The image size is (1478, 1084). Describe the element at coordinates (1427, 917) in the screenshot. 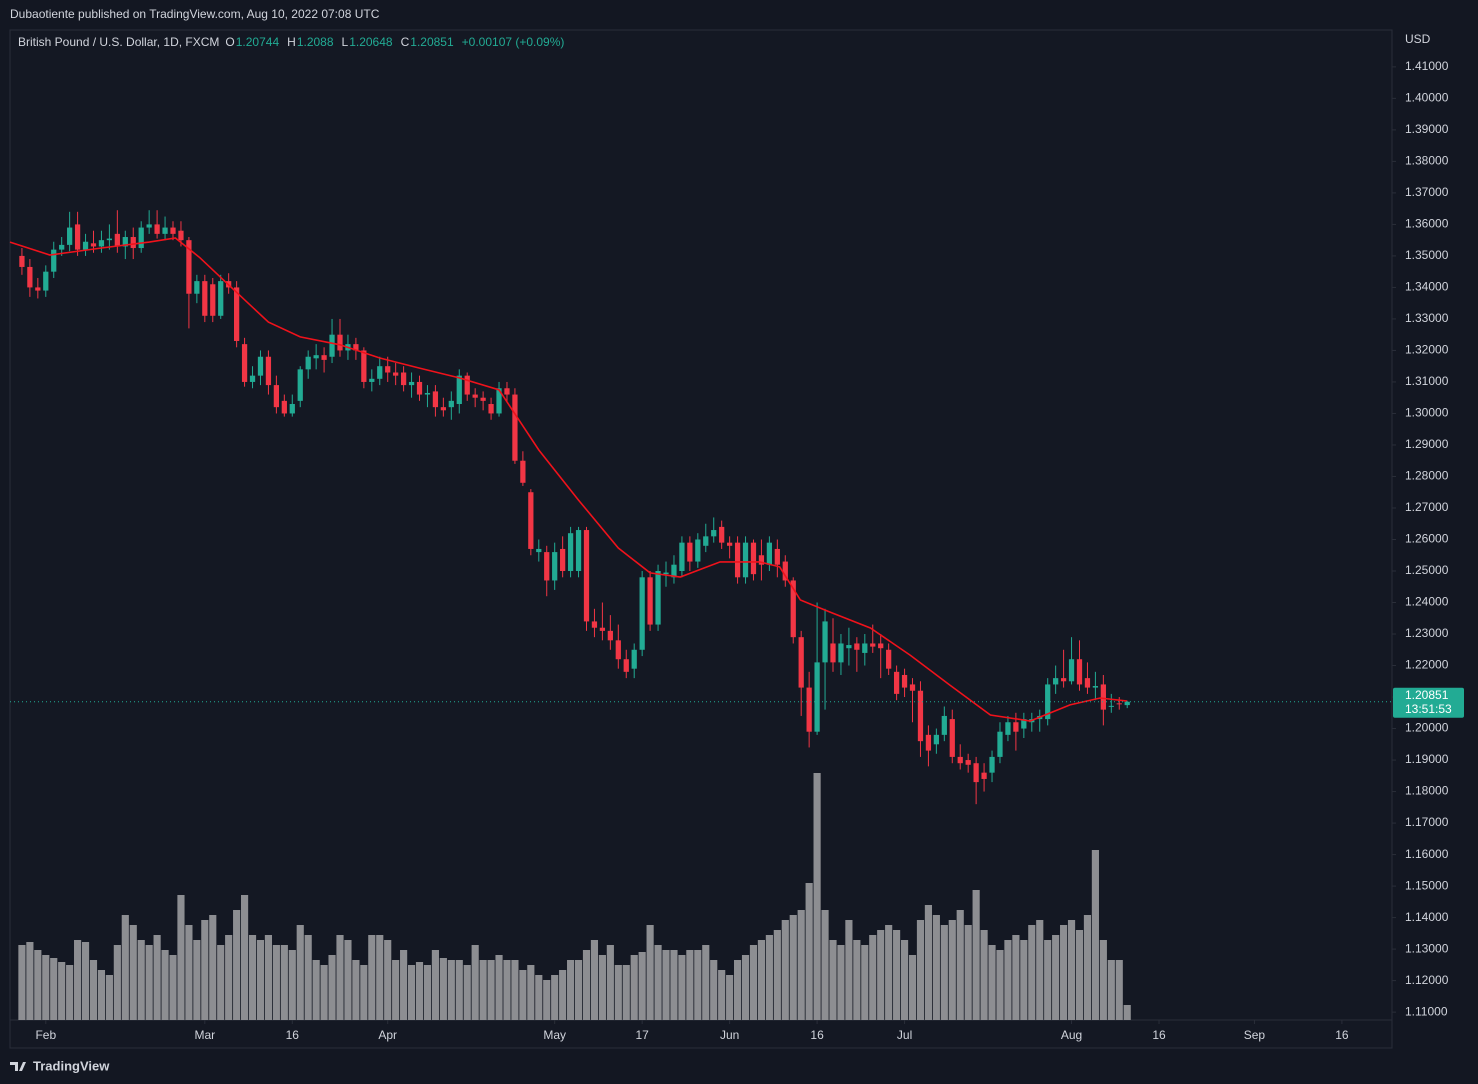

I see `y-tick-label: 1.14000` at that location.